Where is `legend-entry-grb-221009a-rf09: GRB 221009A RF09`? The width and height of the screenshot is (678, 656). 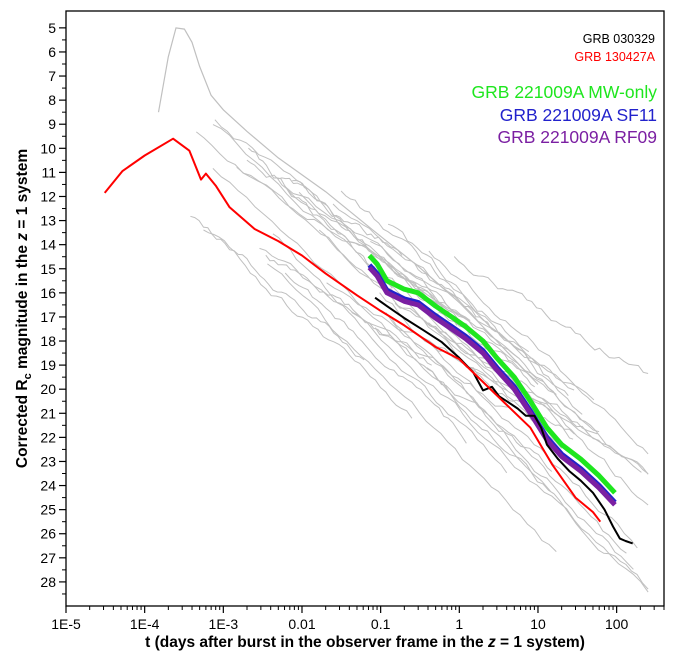
legend-entry-grb-221009a-rf09: GRB 221009A RF09 is located at coordinates (577, 137).